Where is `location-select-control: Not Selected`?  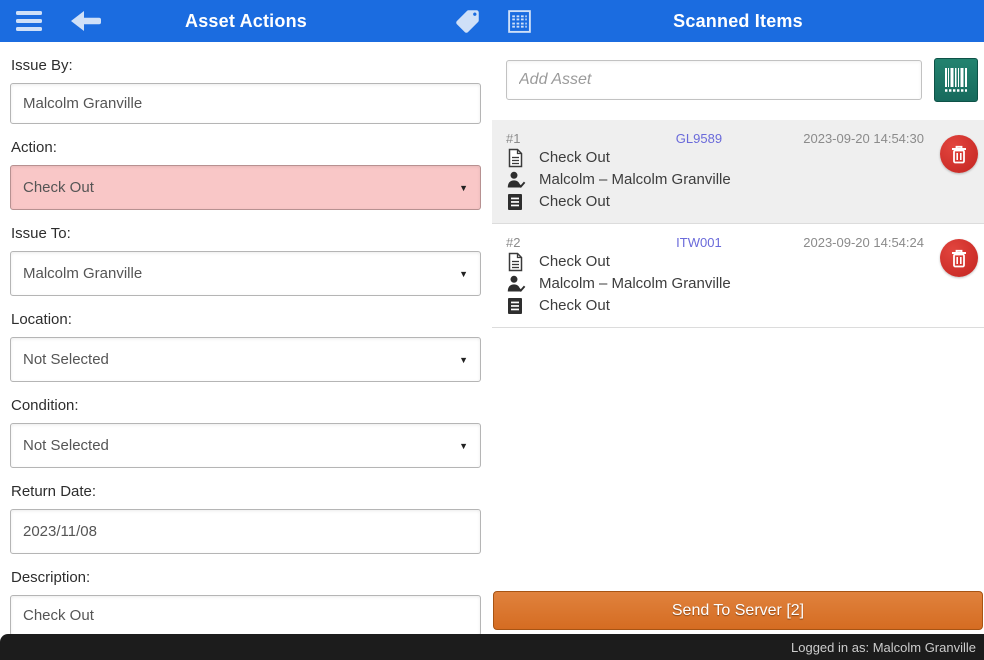 location-select-control: Not Selected is located at coordinates (245, 359).